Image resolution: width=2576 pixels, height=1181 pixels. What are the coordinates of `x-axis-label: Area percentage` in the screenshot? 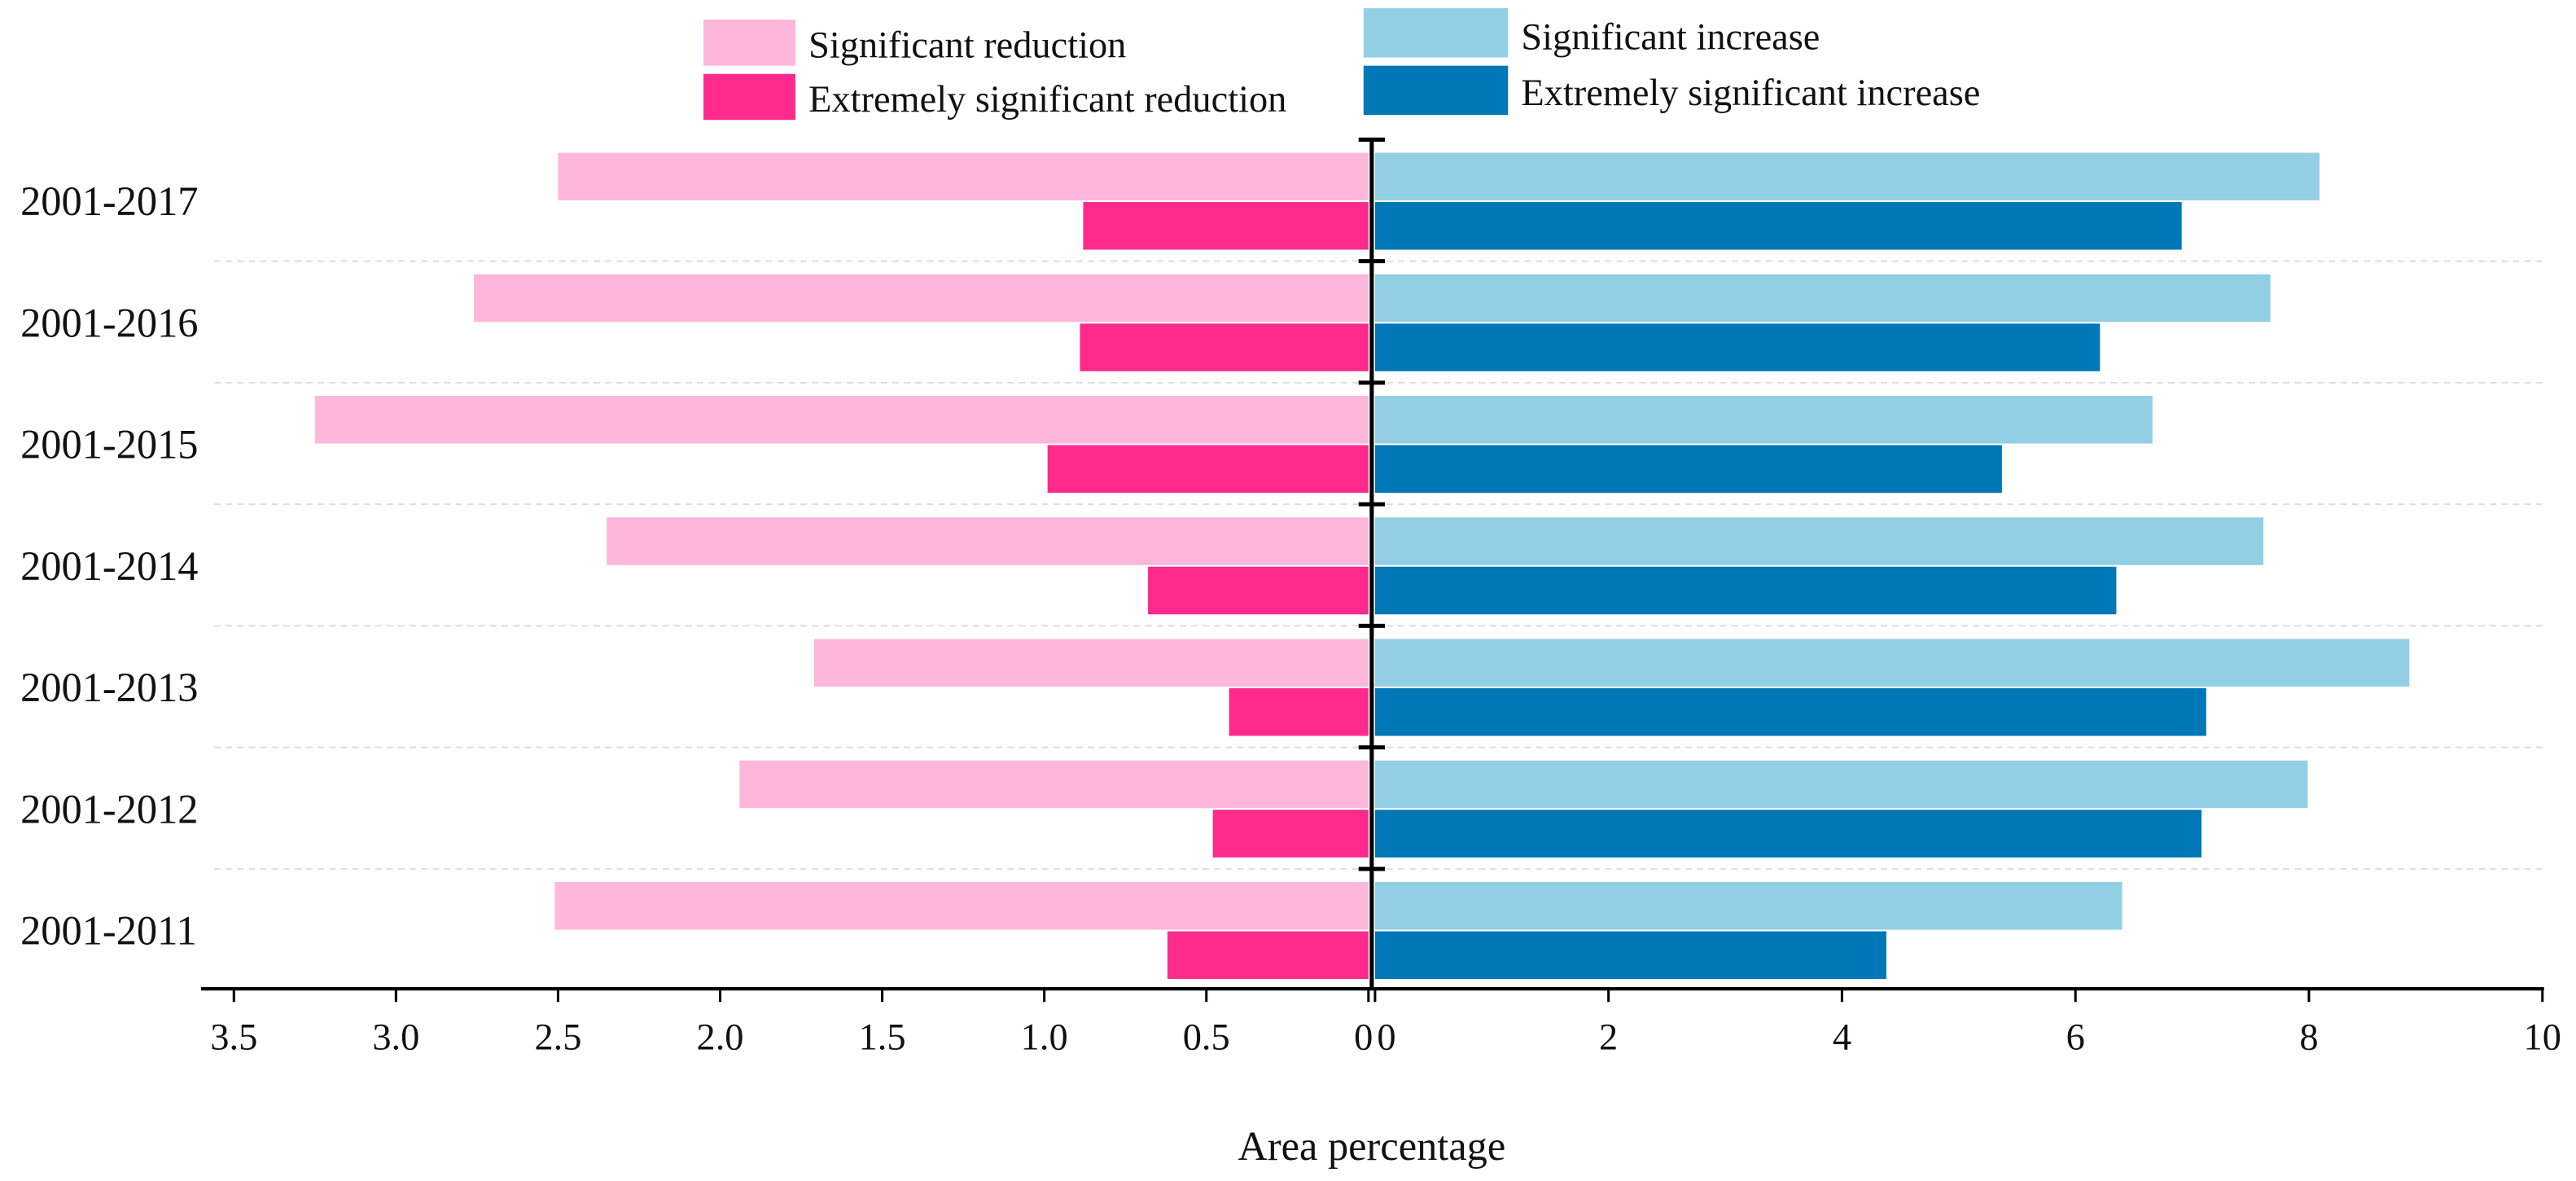 It's located at (1371, 1146).